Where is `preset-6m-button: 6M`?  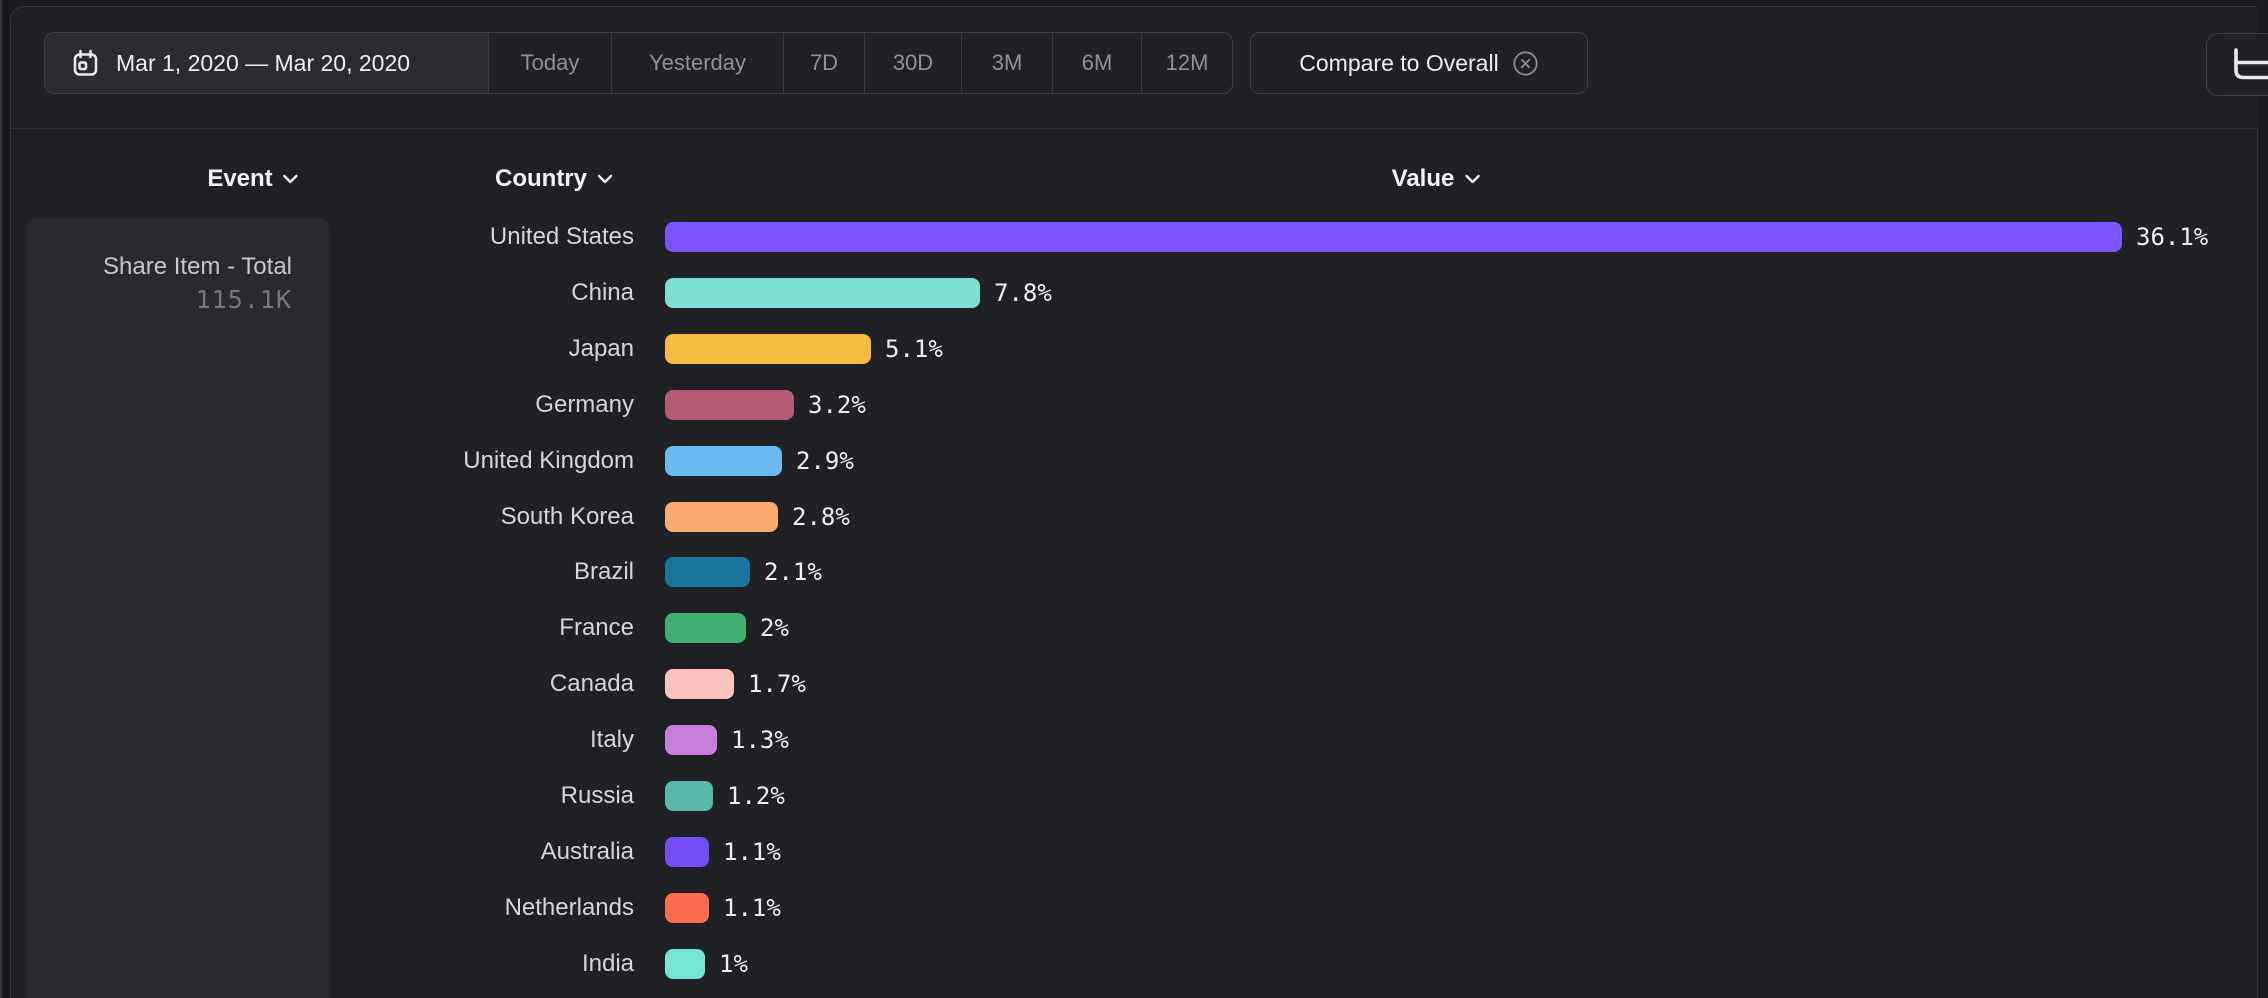 preset-6m-button: 6M is located at coordinates (1096, 63).